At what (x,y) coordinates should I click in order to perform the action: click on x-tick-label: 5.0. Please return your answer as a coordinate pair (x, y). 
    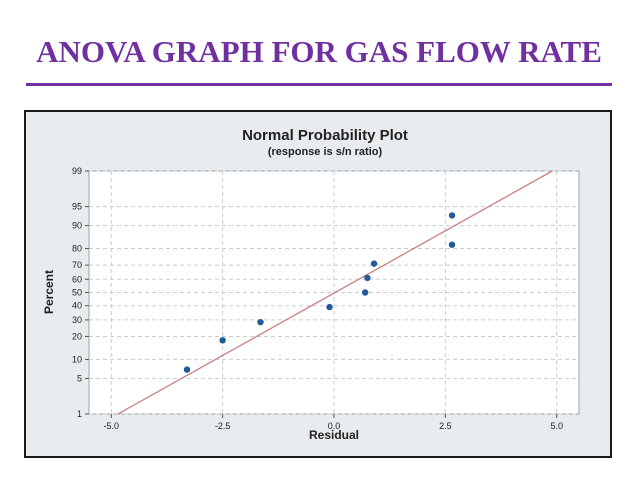
    Looking at the image, I should click on (556, 426).